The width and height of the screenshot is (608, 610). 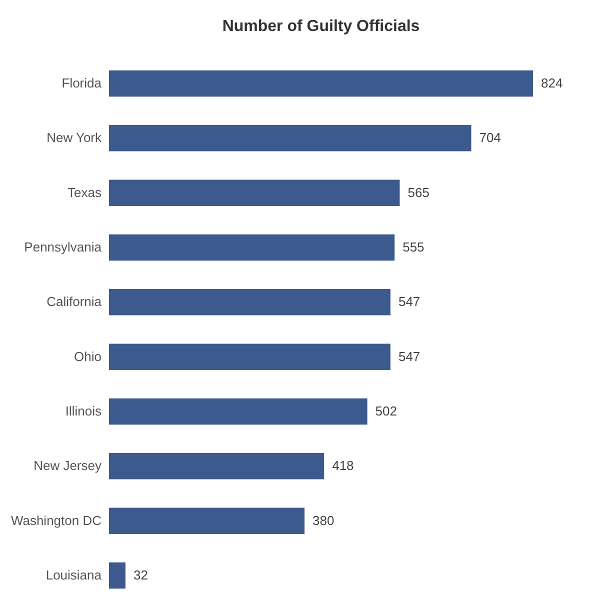 I want to click on y-tick-label: Florida, so click(x=82, y=83).